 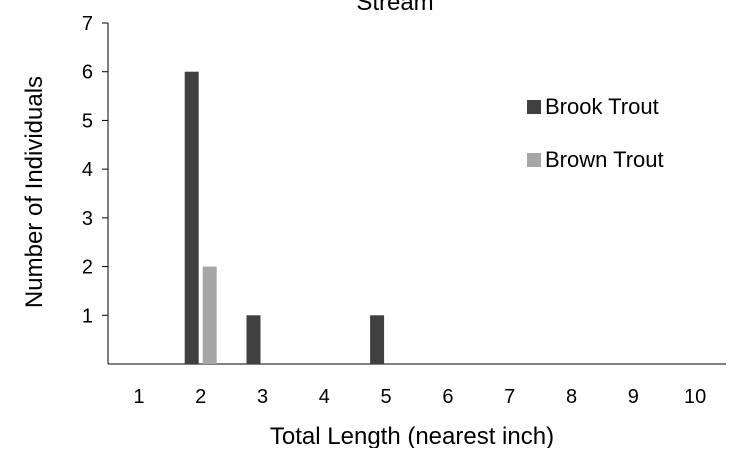 What do you see at coordinates (34, 192) in the screenshot?
I see `y-axis-label: Number of Individuals` at bounding box center [34, 192].